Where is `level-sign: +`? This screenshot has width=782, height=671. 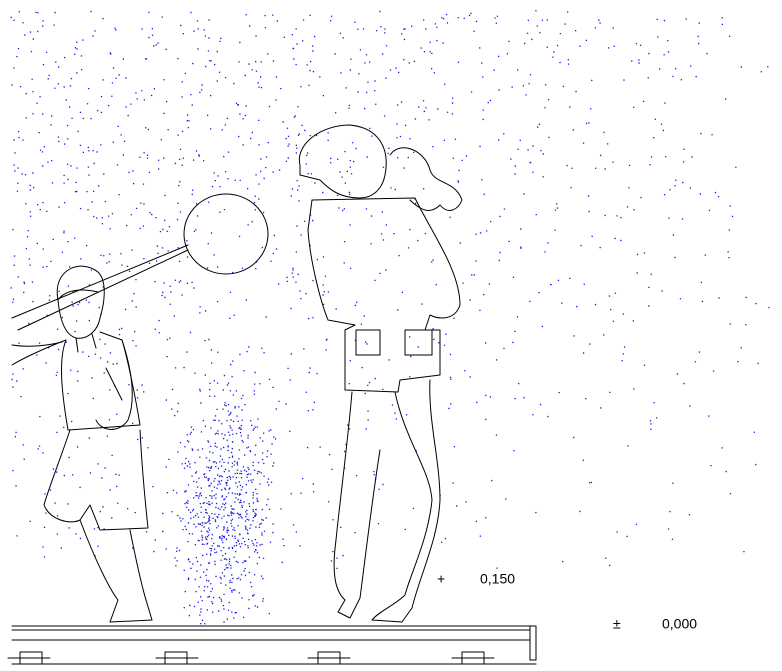 level-sign: + is located at coordinates (441, 579).